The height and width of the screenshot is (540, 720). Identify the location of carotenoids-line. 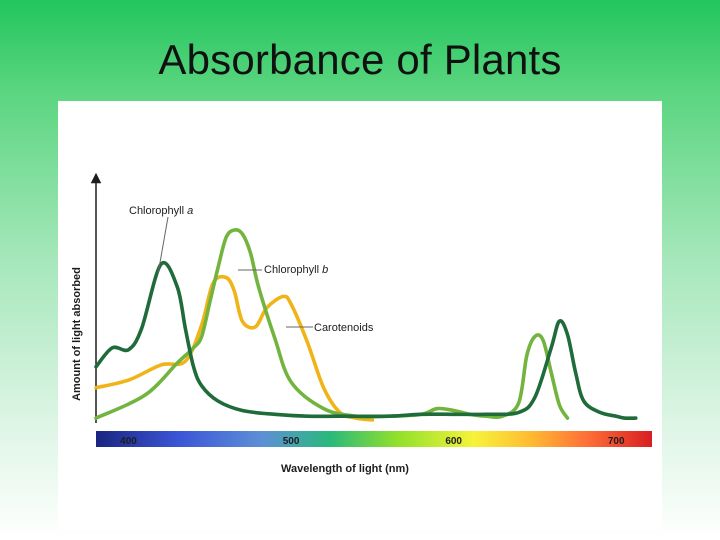
(234, 348).